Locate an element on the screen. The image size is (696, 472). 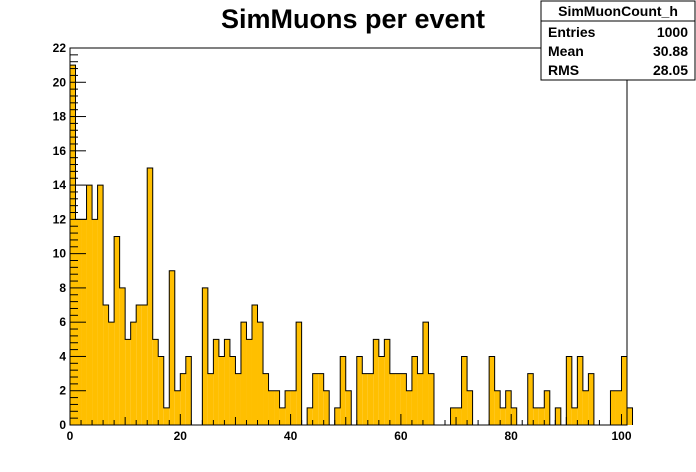
y-tick-label: 14 is located at coordinates (60, 185).